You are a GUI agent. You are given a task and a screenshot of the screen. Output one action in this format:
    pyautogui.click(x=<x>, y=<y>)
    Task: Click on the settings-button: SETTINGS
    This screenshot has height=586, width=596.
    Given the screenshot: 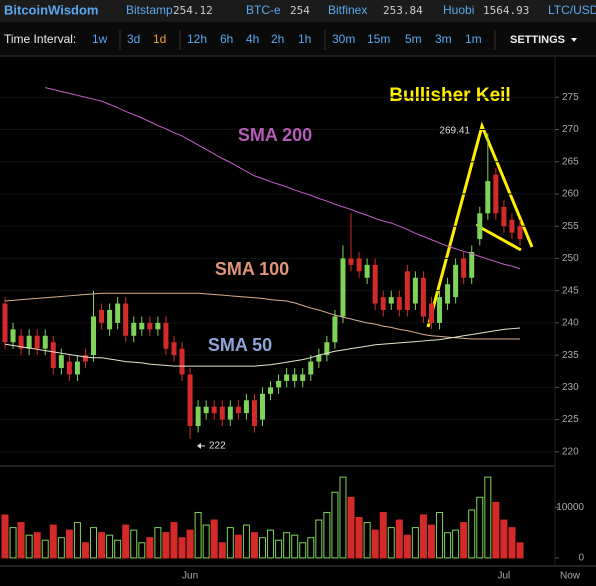 What is the action you would take?
    pyautogui.click(x=537, y=40)
    